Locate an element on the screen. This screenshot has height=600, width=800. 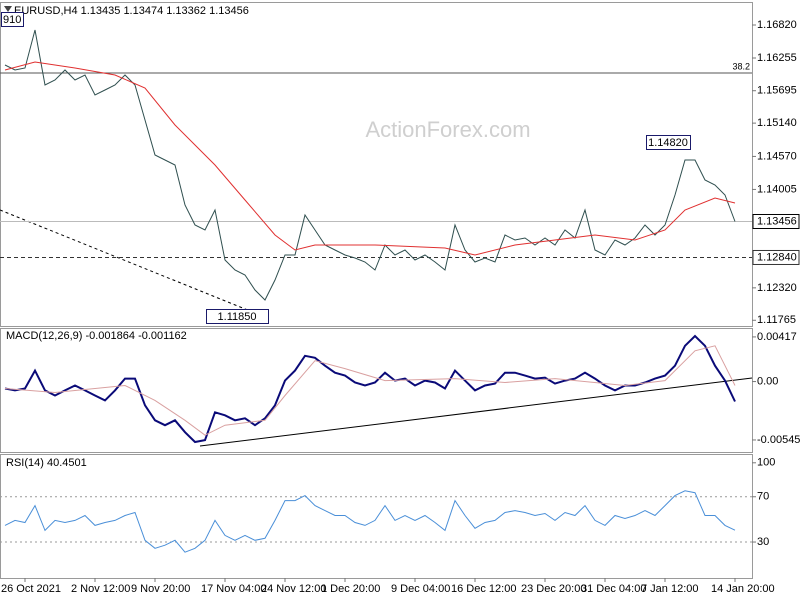
y-tick-label: 0.00417 is located at coordinates (777, 337).